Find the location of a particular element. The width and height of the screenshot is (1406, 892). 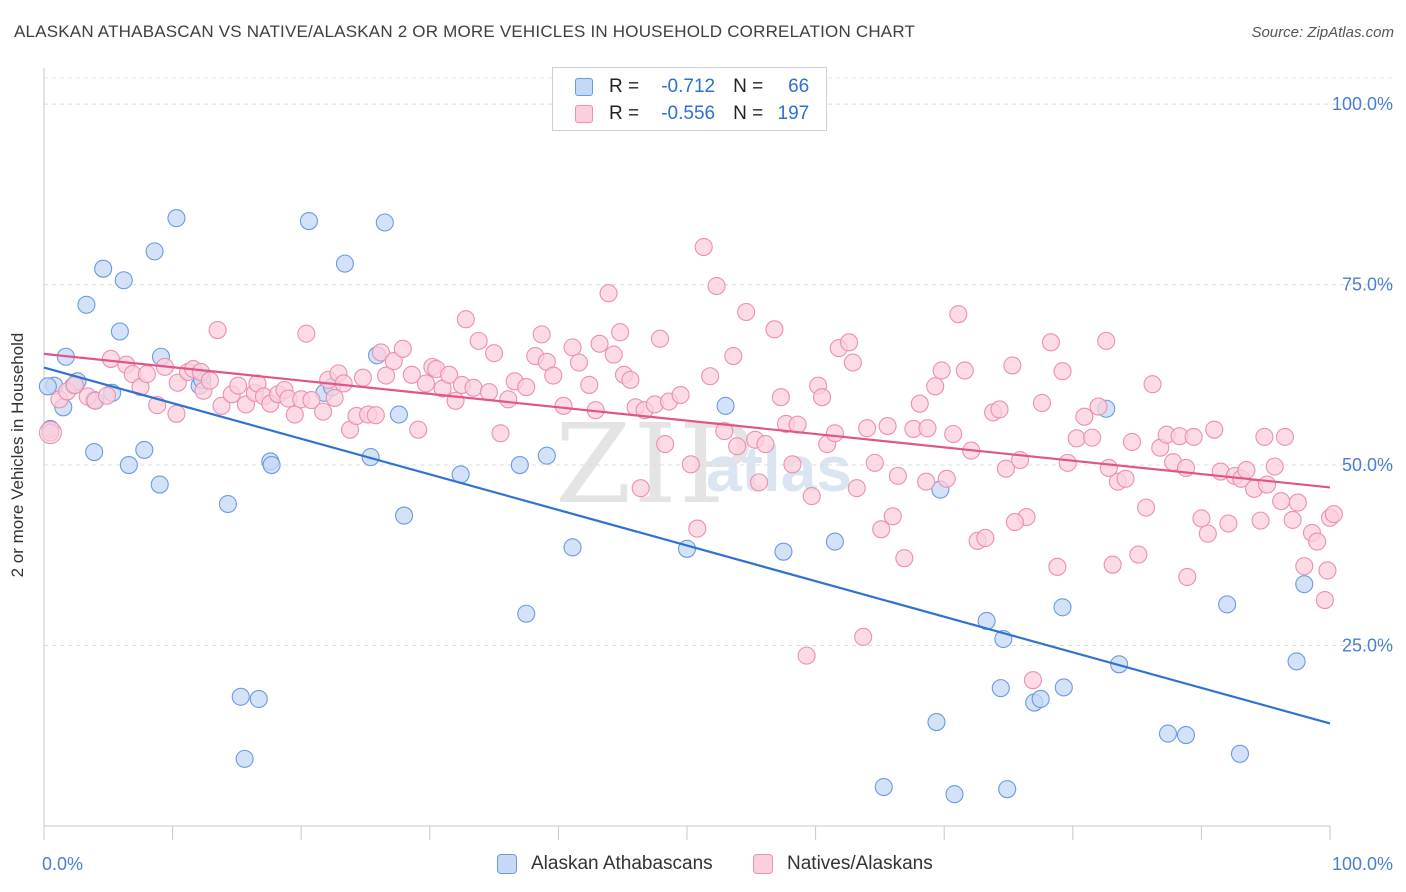

legend-n-value: 197 is located at coordinates (793, 113).